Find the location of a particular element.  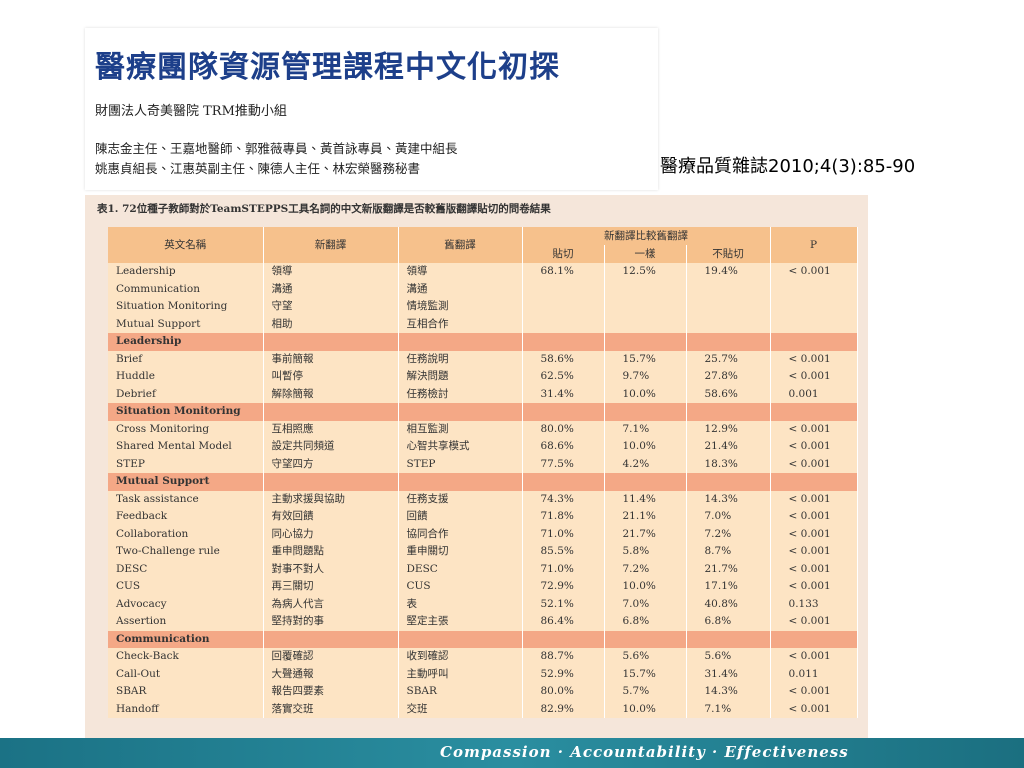

cell: 82.9% is located at coordinates (563, 709).